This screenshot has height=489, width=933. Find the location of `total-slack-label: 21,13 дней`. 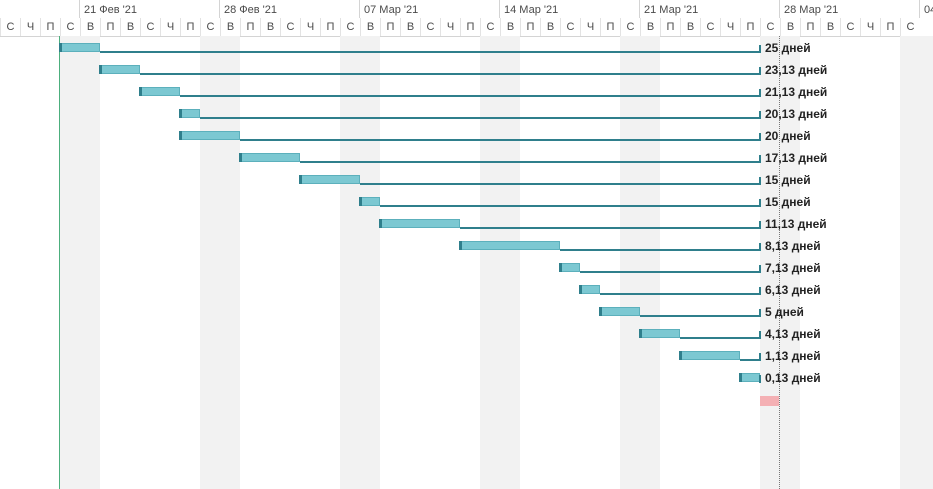

total-slack-label: 21,13 дней is located at coordinates (796, 92).